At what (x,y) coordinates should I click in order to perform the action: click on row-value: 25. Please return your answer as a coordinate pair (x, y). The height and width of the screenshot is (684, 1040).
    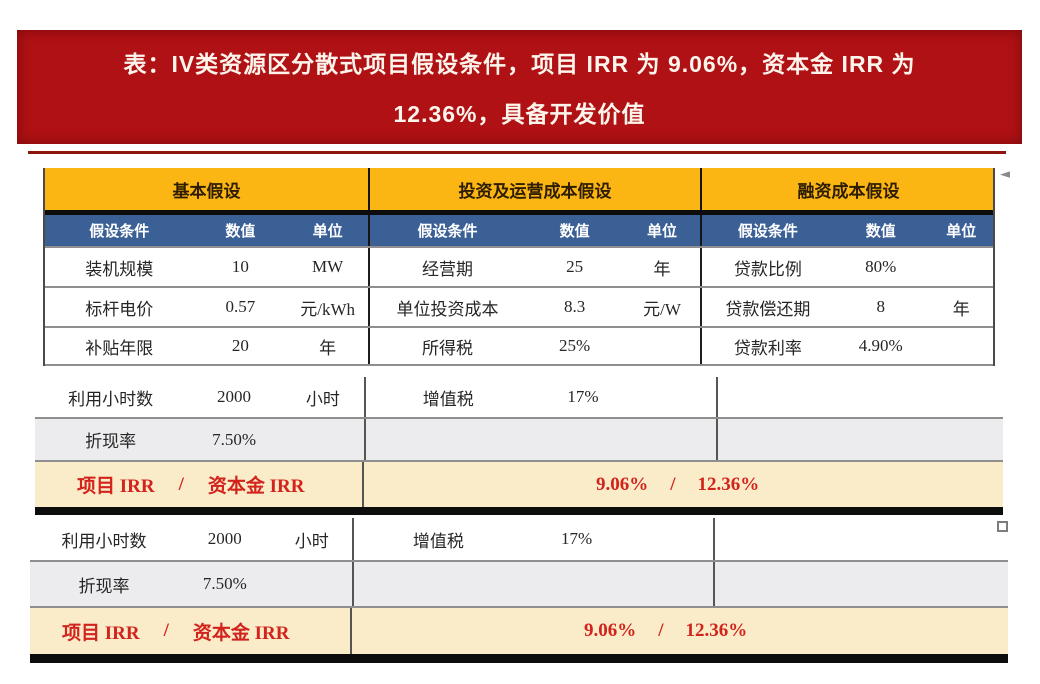
    Looking at the image, I should click on (575, 266).